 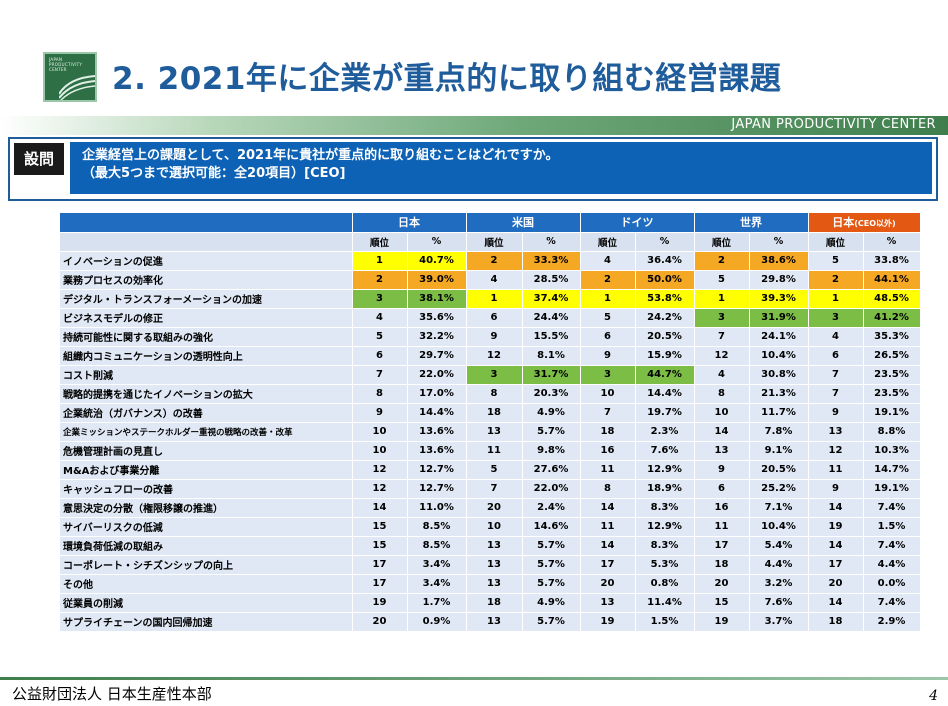 I want to click on percent-cell: 11.4%, so click(x=665, y=603).